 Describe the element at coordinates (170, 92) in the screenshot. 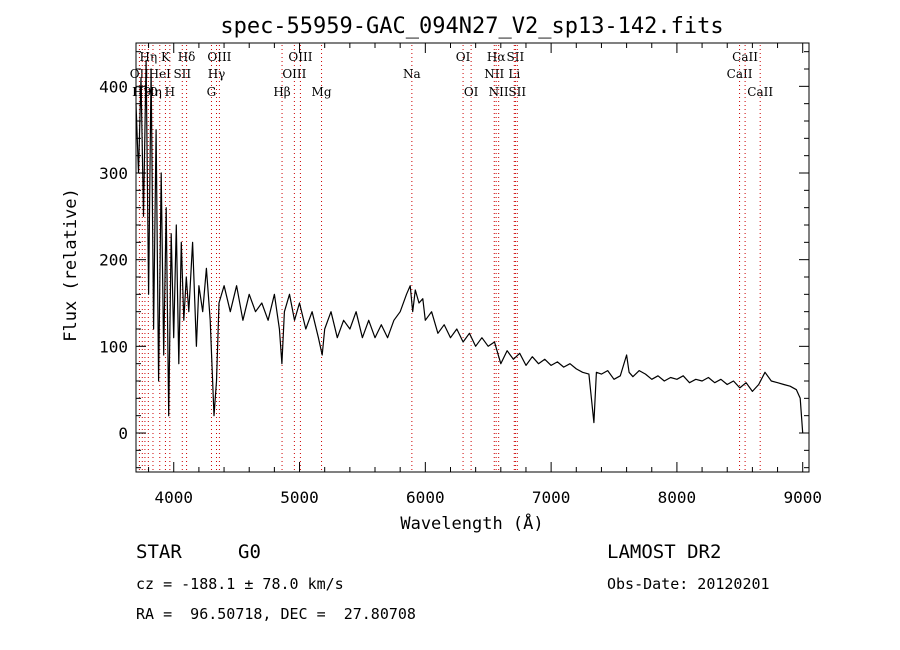

I see `marker-label-7: H` at that location.